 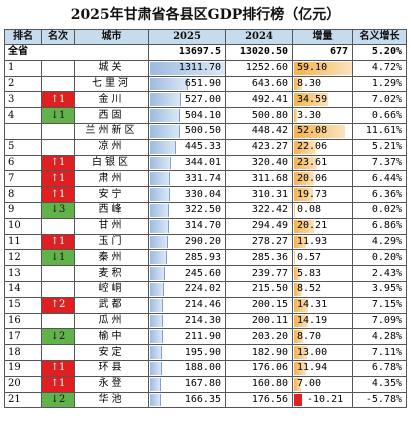 I want to click on increase-value: 34.59, so click(x=312, y=99).